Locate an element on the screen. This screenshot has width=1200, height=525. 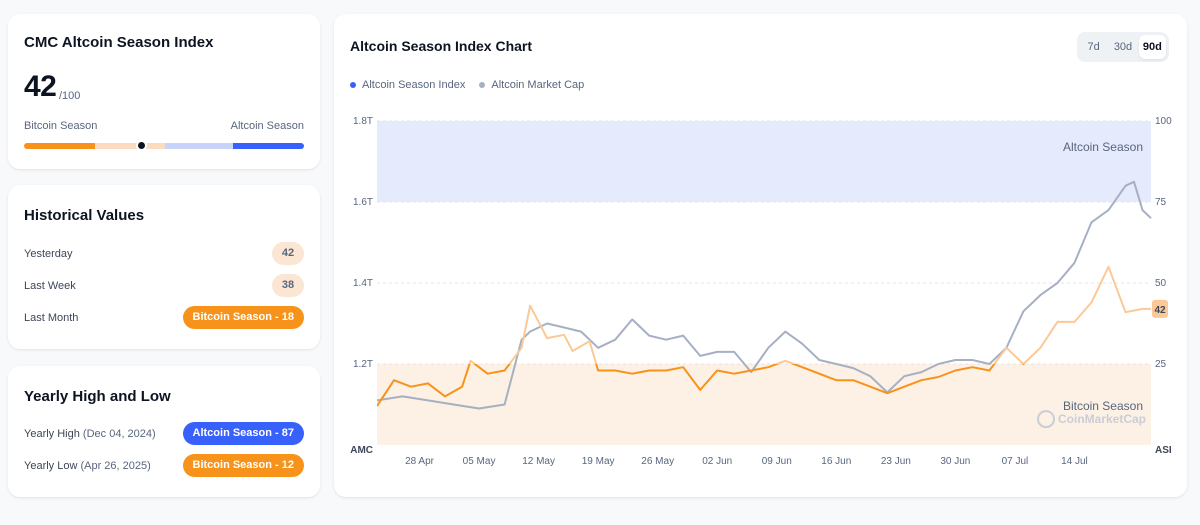
x-tick-label: 26 May is located at coordinates (657, 461).